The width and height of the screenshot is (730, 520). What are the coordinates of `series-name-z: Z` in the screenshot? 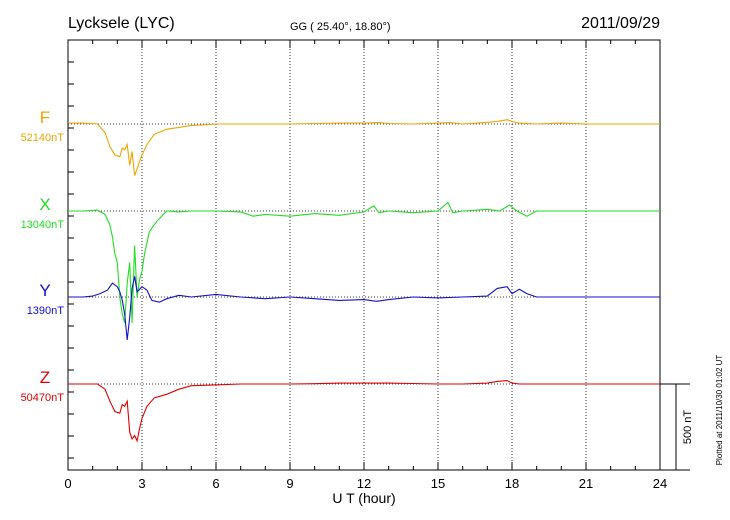 It's located at (45, 377).